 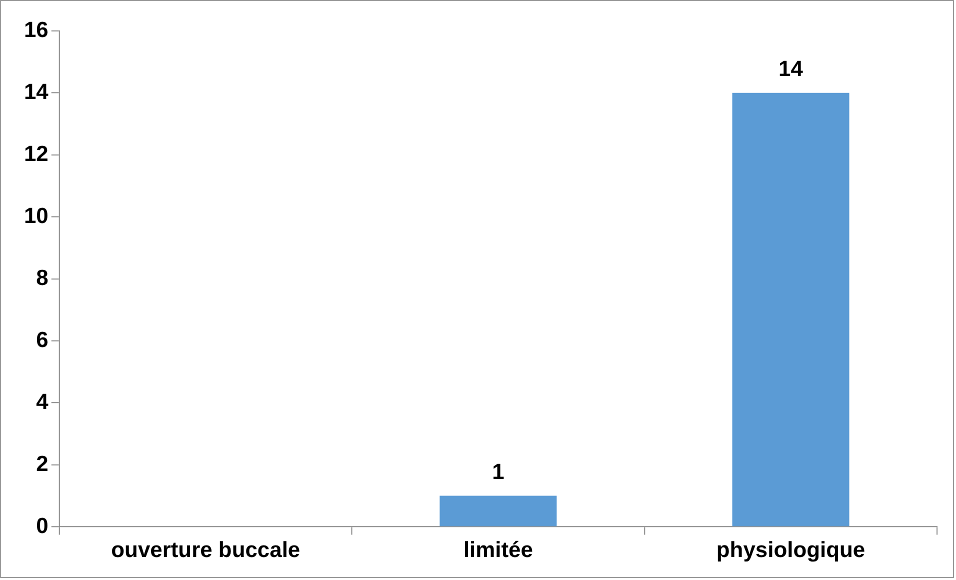 I want to click on y-tick-label: 14, so click(x=37, y=91).